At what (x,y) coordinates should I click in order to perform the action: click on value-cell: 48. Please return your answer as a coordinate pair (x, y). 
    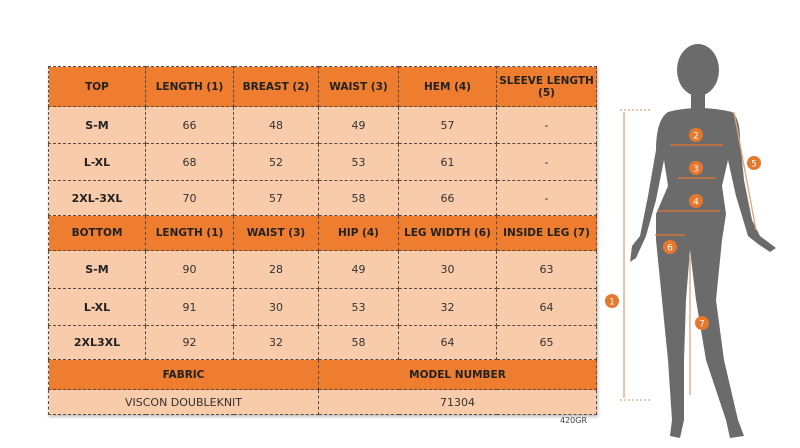
    Looking at the image, I should click on (276, 125).